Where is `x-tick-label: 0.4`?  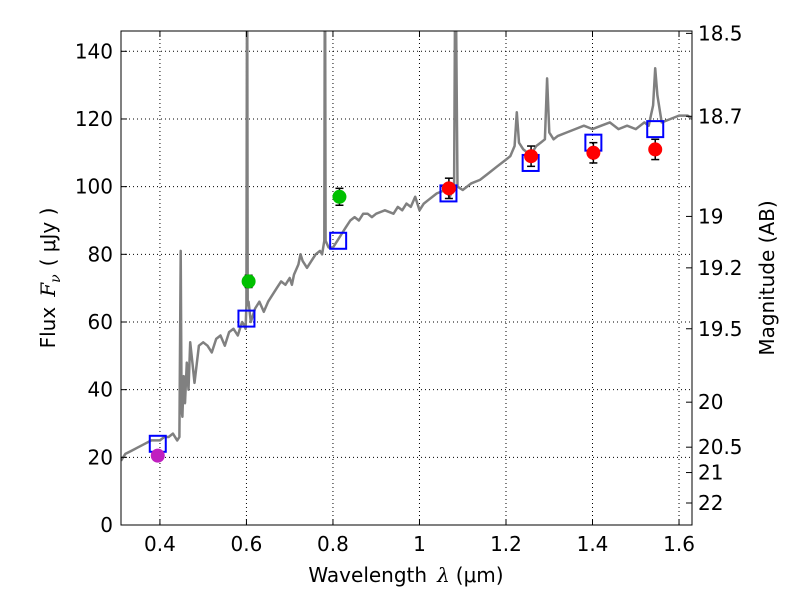
x-tick-label: 0.4 is located at coordinates (160, 544).